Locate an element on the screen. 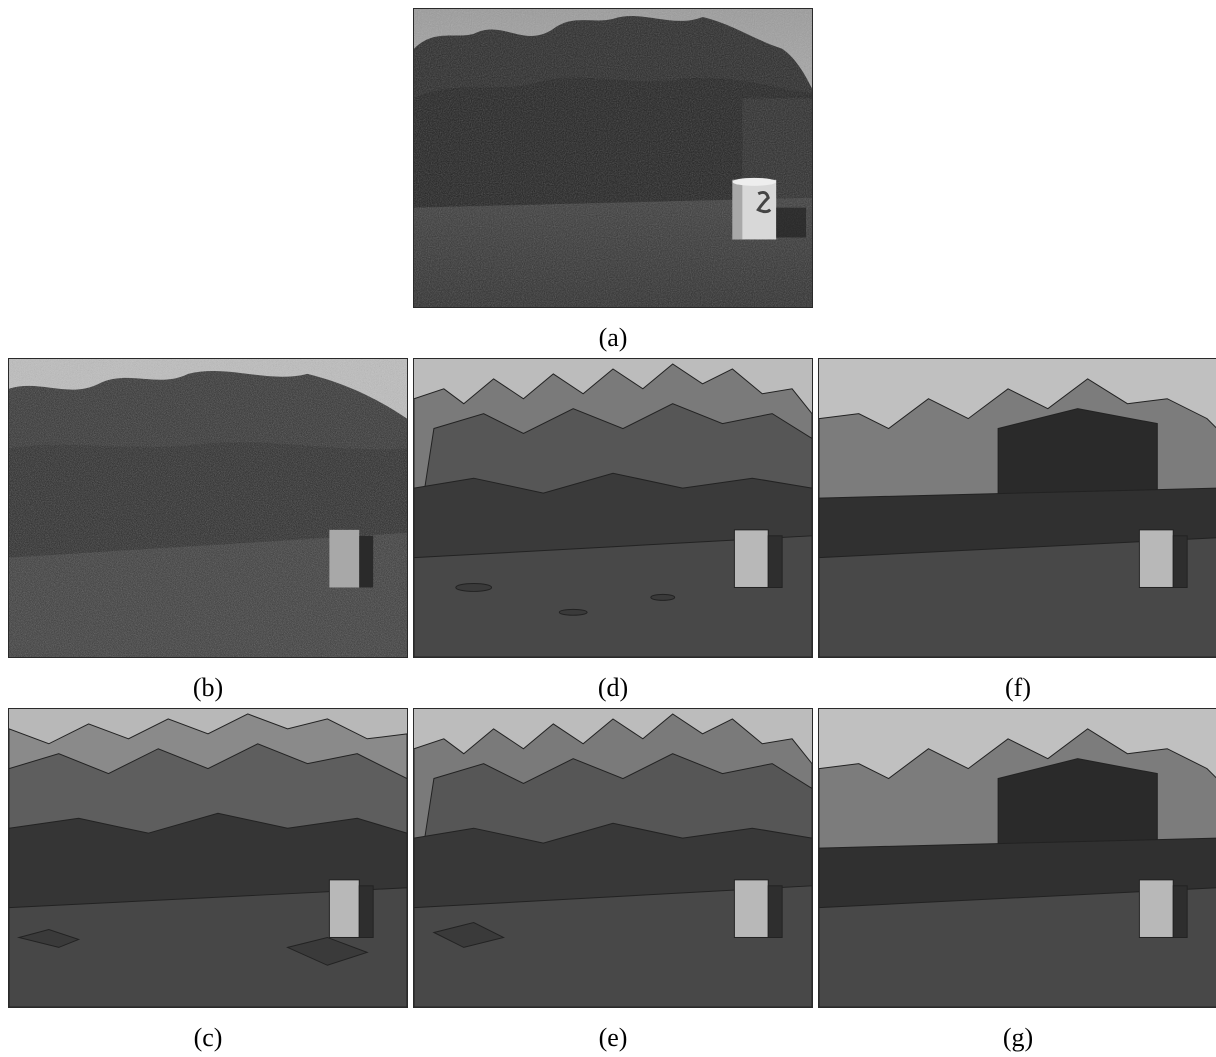  caption-g: (g) is located at coordinates (1018, 1037).